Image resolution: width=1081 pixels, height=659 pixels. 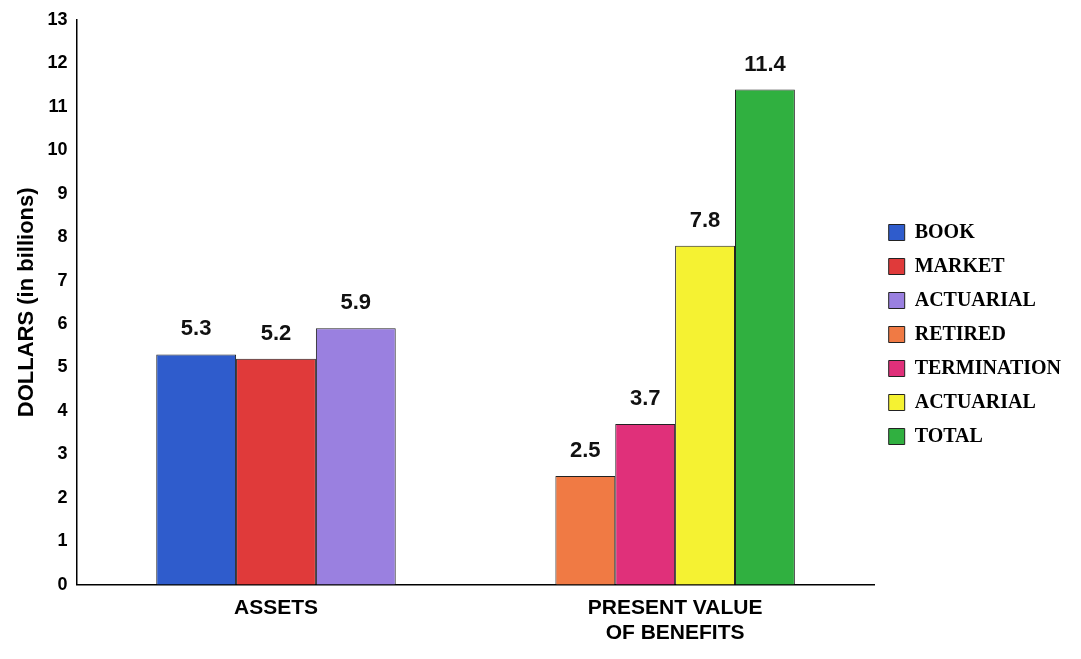 I want to click on legend-label: TERMINATION, so click(x=988, y=366).